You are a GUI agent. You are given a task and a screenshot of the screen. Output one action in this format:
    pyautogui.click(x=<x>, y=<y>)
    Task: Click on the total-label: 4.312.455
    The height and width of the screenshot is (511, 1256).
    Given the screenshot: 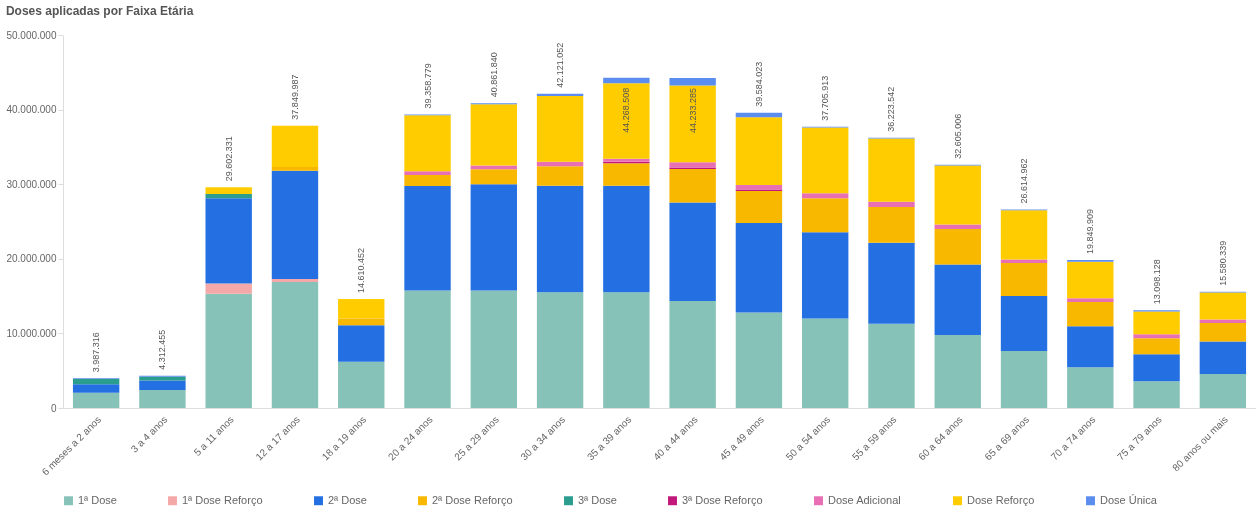 What is the action you would take?
    pyautogui.click(x=162, y=349)
    